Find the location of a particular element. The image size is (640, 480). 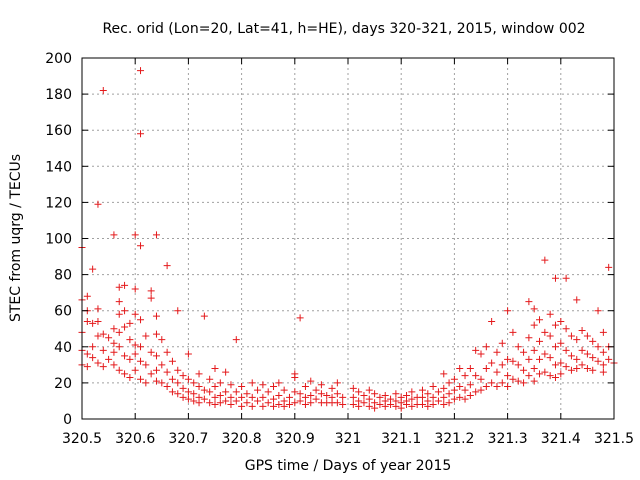

y-tick-label: 60 is located at coordinates (63, 312).